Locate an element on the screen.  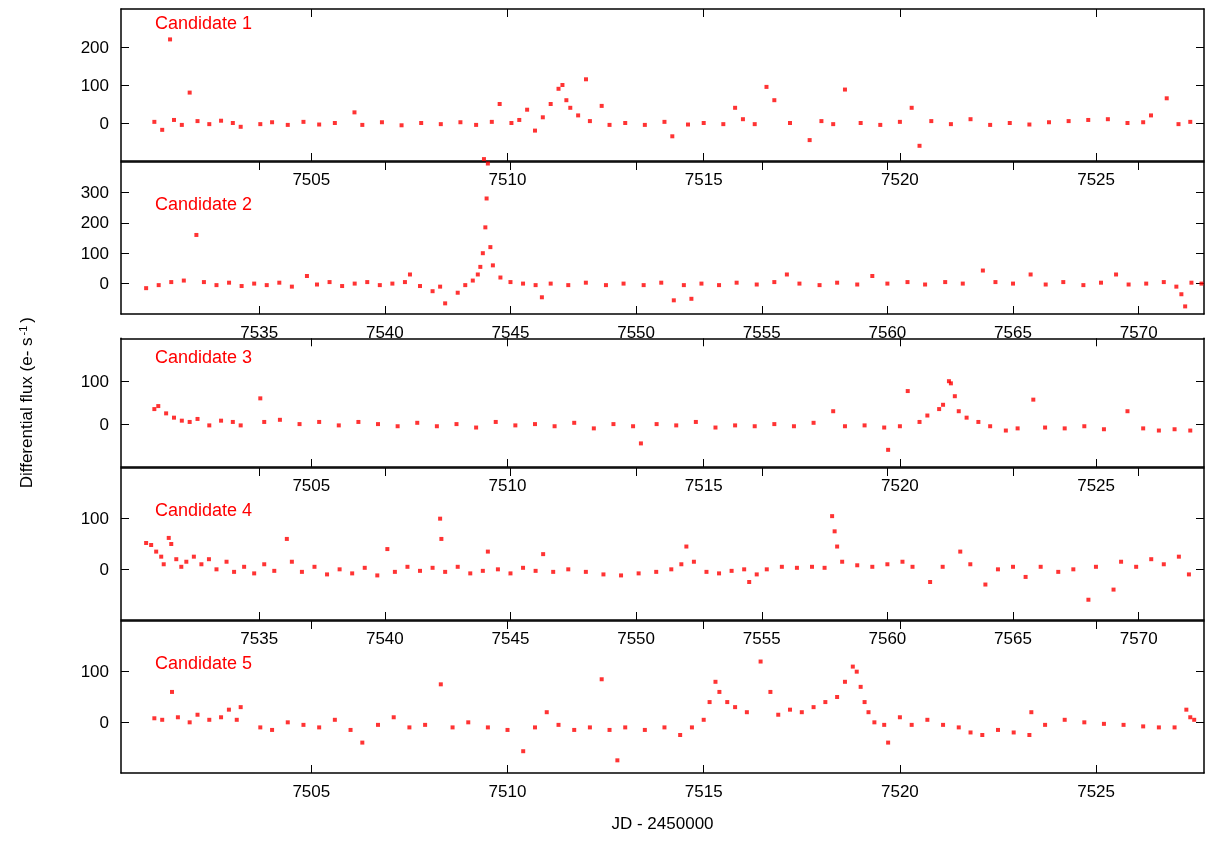
series-label: Candidate 4 is located at coordinates (204, 510).